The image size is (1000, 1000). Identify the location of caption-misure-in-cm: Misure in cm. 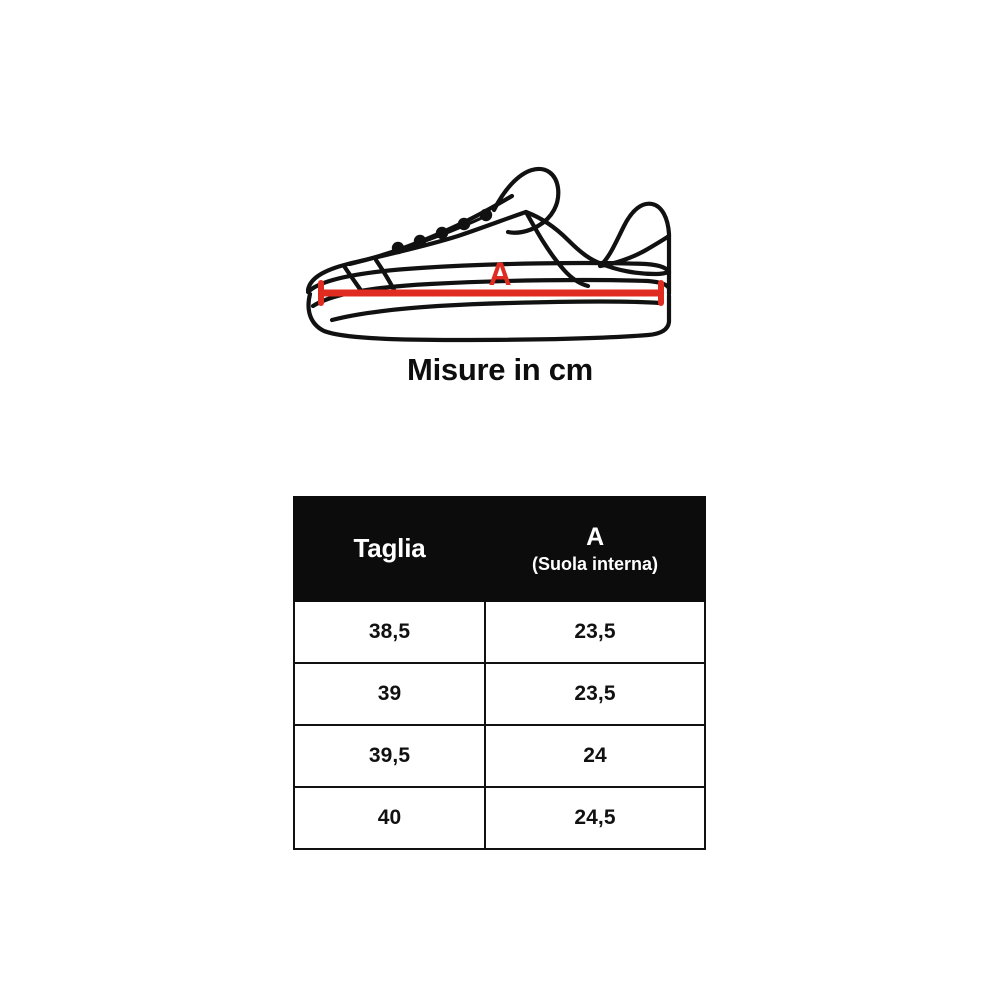
(500, 369).